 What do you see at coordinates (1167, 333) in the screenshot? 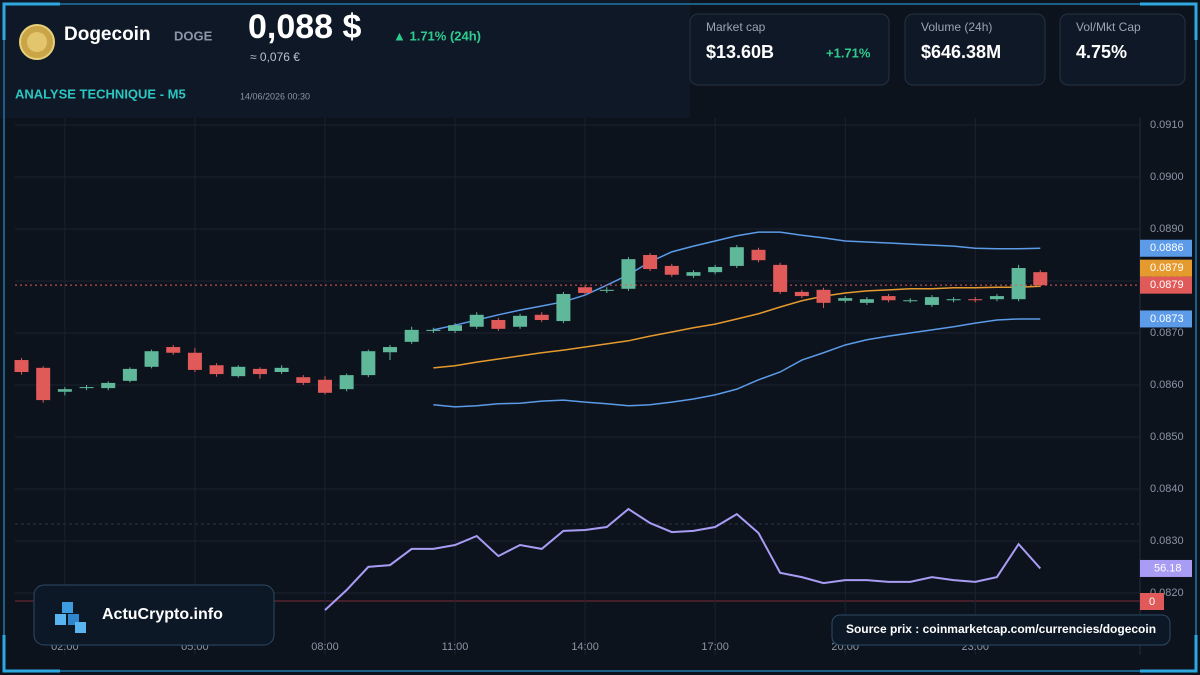
I see `y-tick-label: 0.0870` at bounding box center [1167, 333].